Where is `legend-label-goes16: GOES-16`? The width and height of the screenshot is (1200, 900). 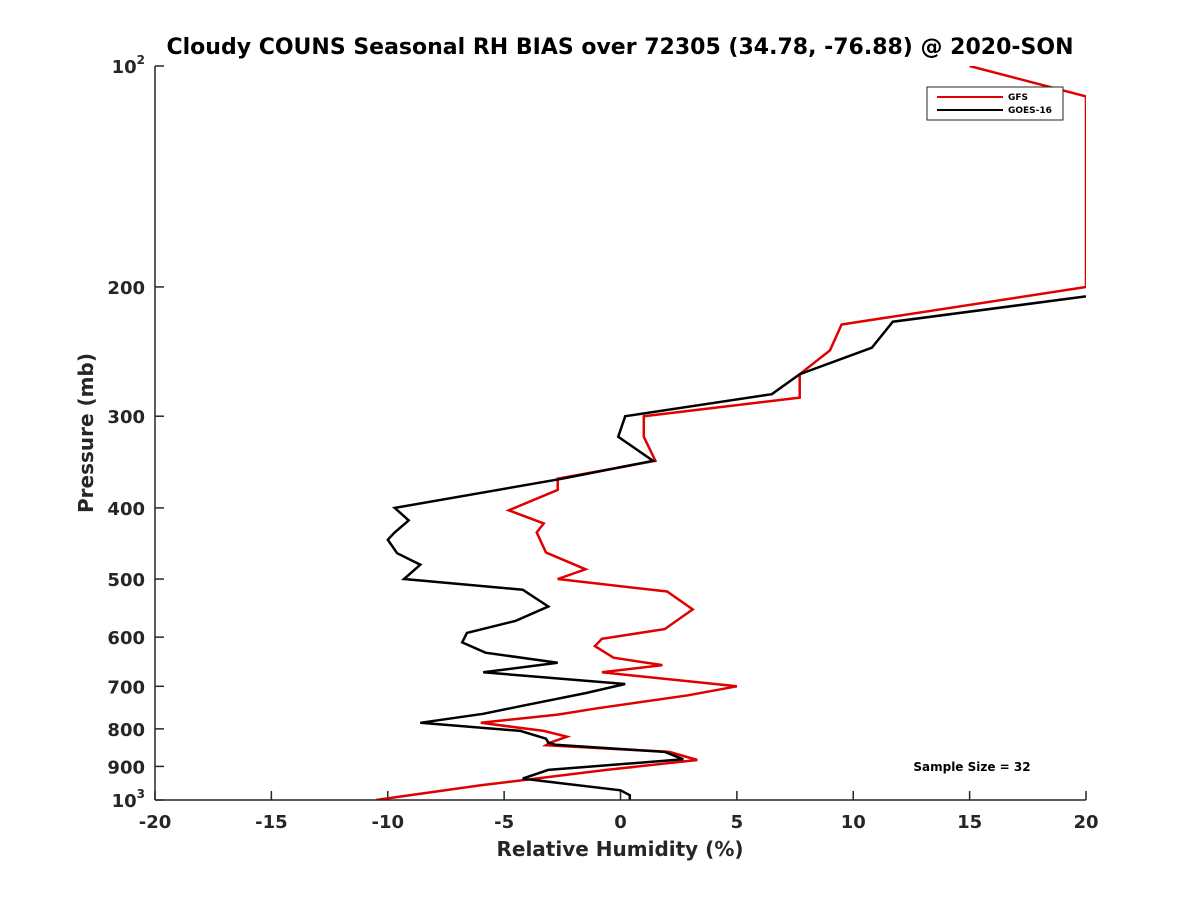
legend-label-goes16: GOES-16 is located at coordinates (1030, 111).